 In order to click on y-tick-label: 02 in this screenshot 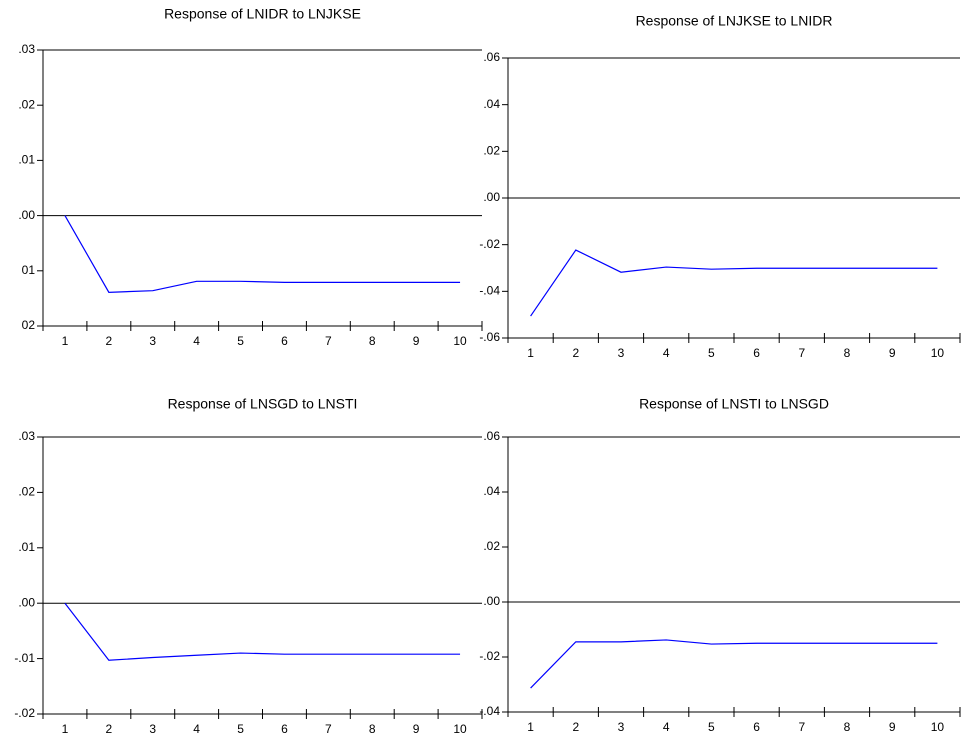, I will do `click(29, 325)`.